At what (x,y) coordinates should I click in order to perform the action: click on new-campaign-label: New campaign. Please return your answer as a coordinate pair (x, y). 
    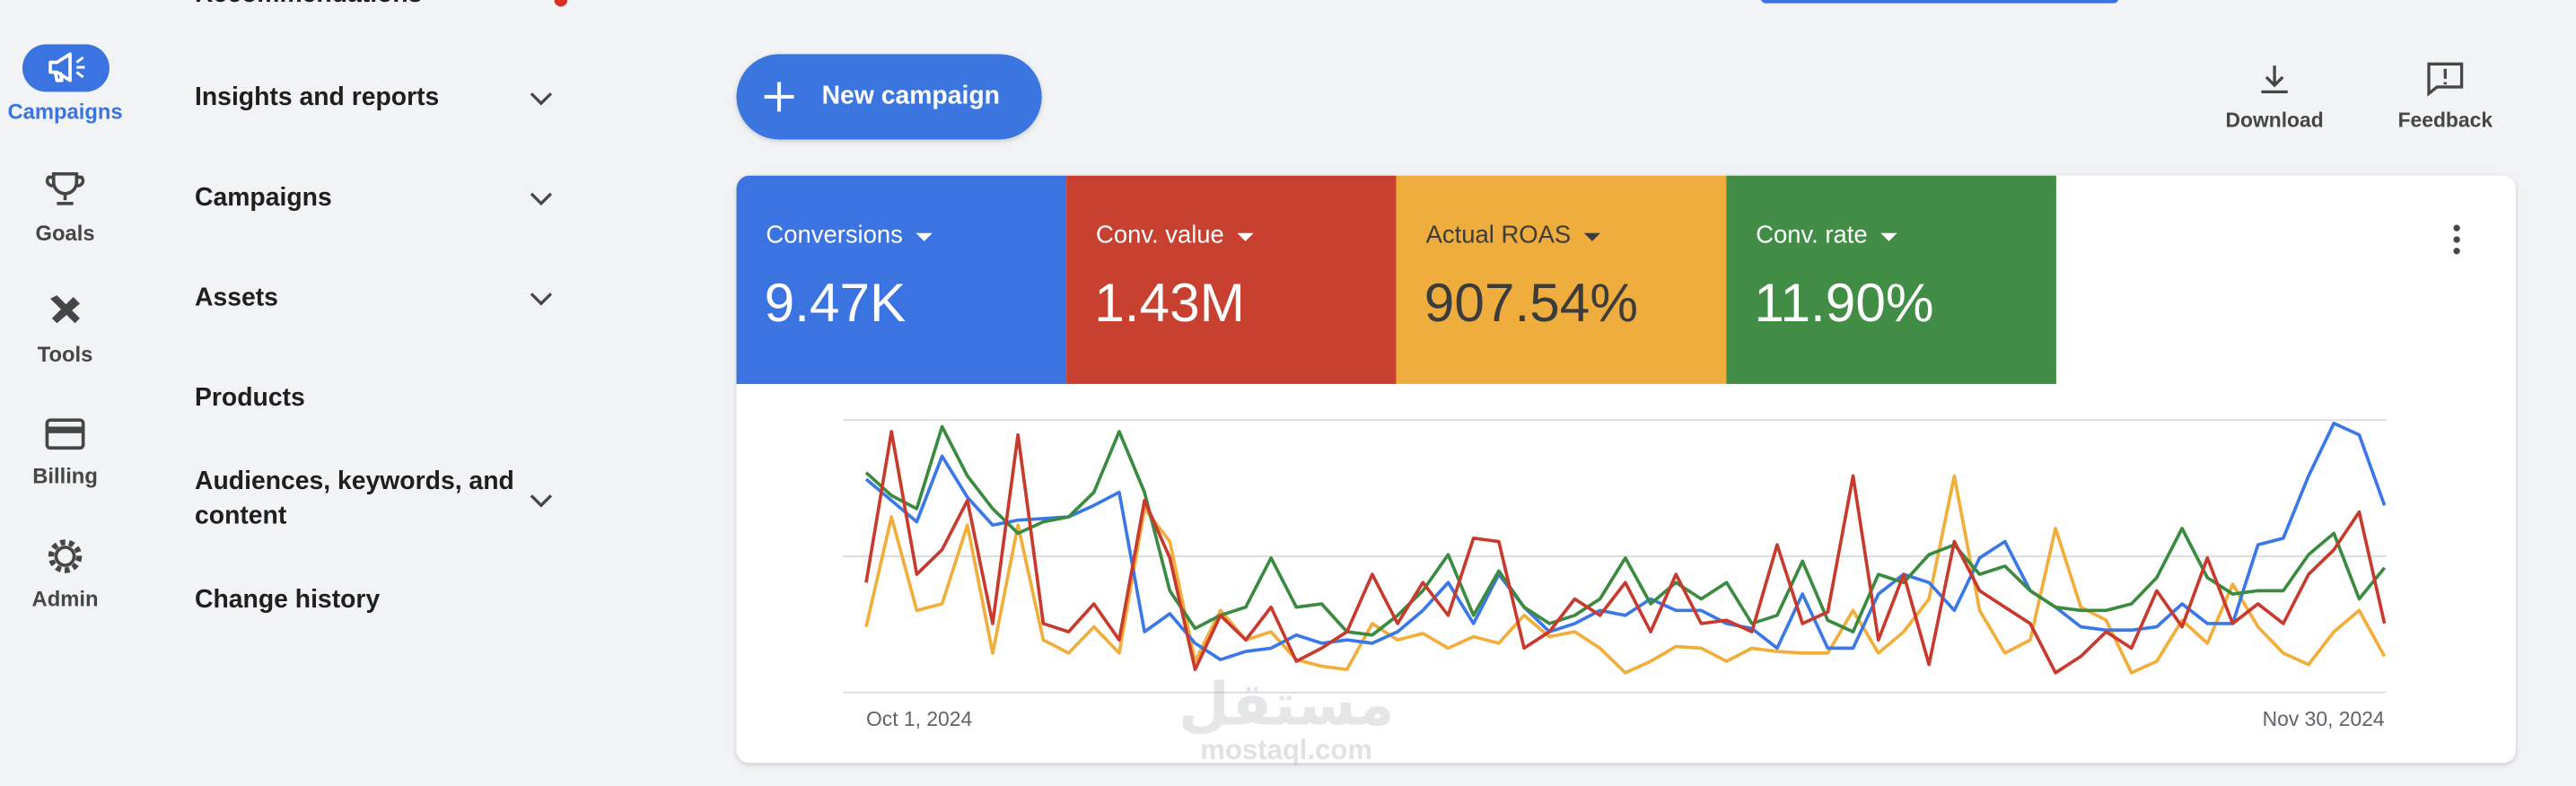
    Looking at the image, I should click on (911, 95).